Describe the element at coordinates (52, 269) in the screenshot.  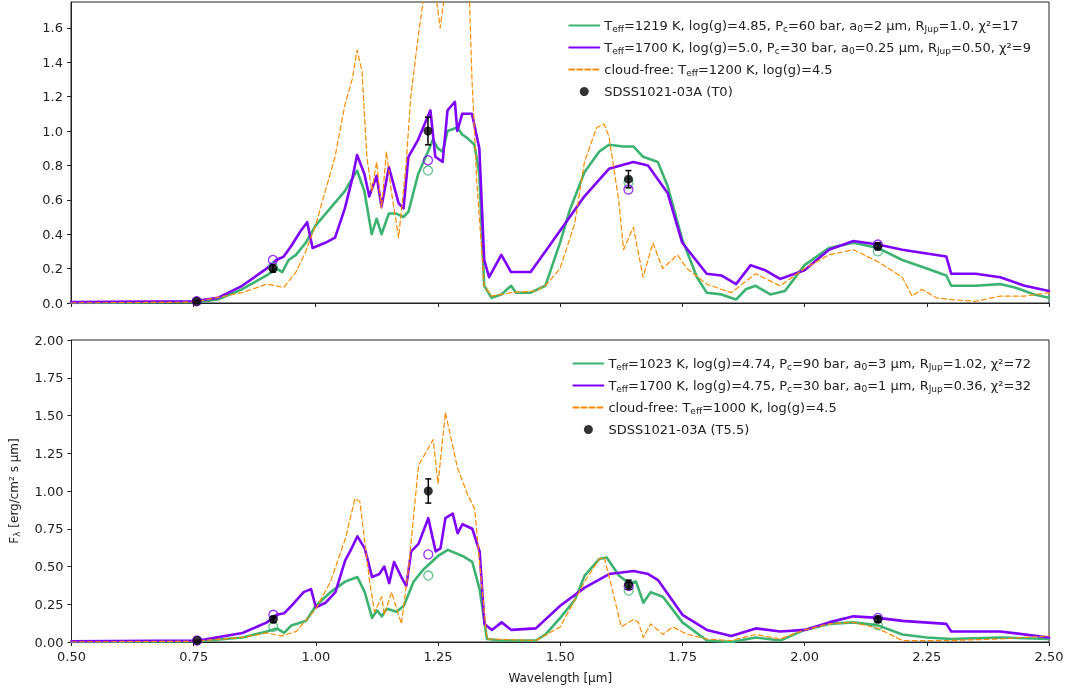
I see `y-tick-label: 0.2` at that location.